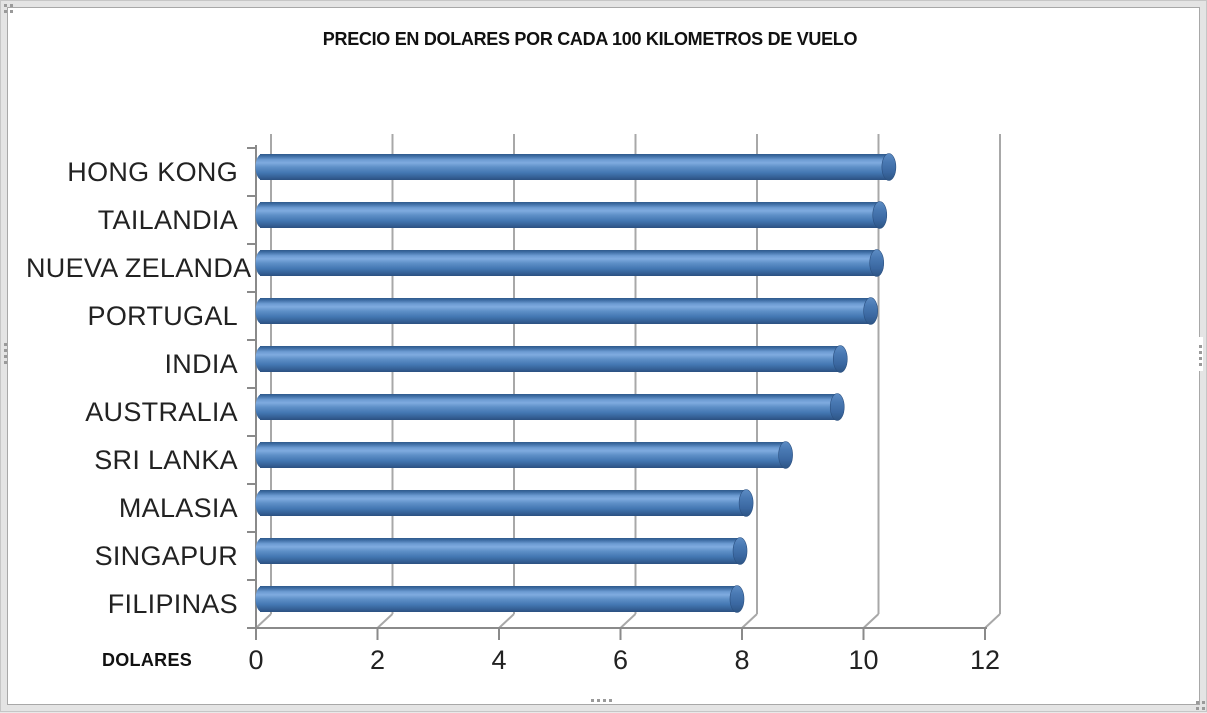 Image resolution: width=1207 pixels, height=713 pixels. Describe the element at coordinates (178, 508) in the screenshot. I see `category-label: MALASIA` at that location.